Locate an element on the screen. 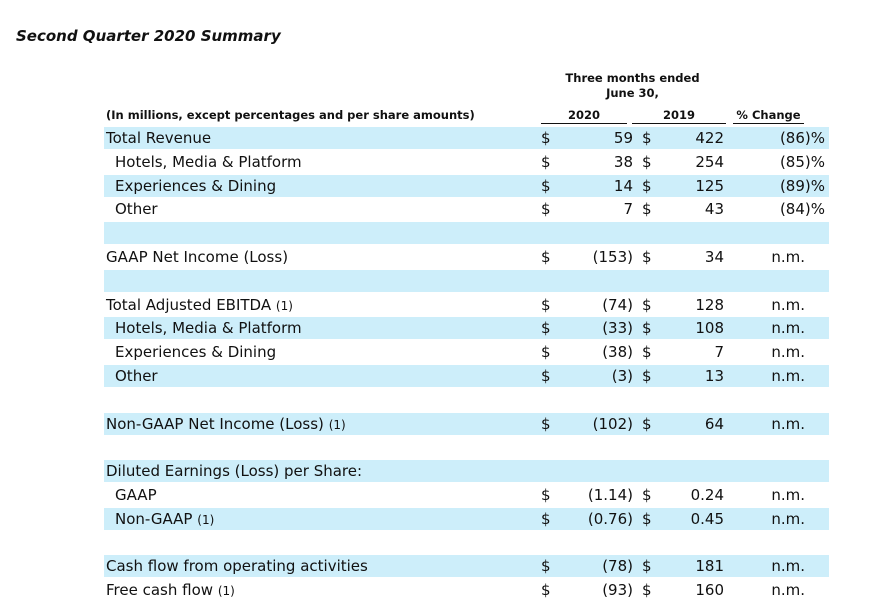 The width and height of the screenshot is (875, 616). value-2019: 108 is located at coordinates (709, 328).